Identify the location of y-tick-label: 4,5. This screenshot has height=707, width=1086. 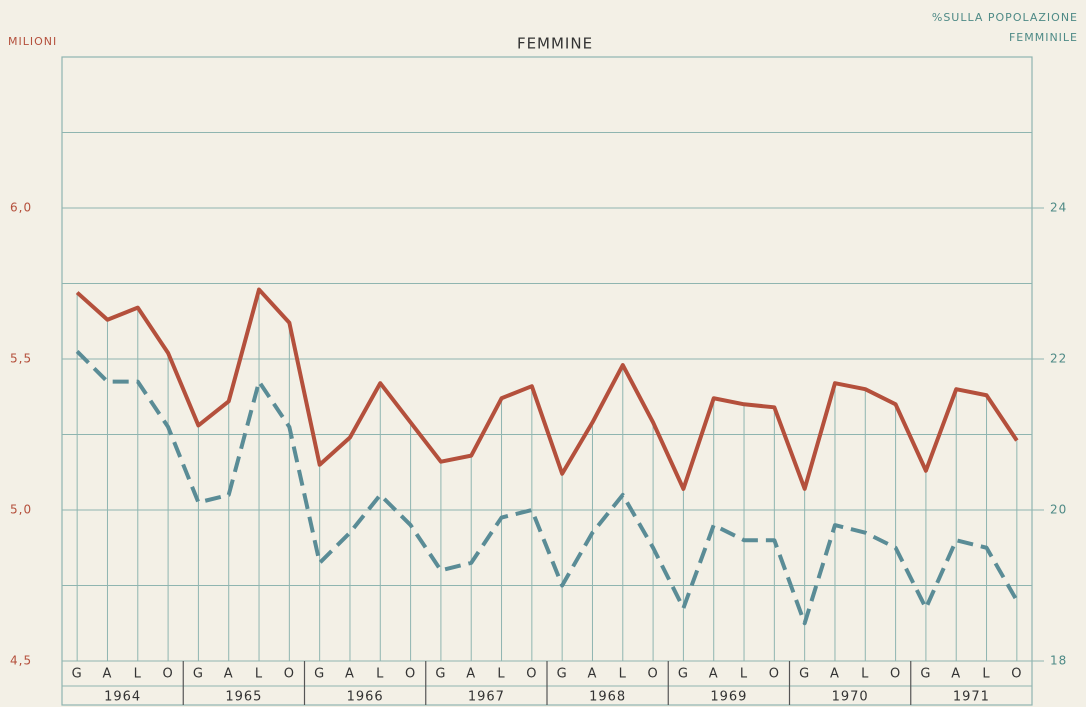
(21, 661).